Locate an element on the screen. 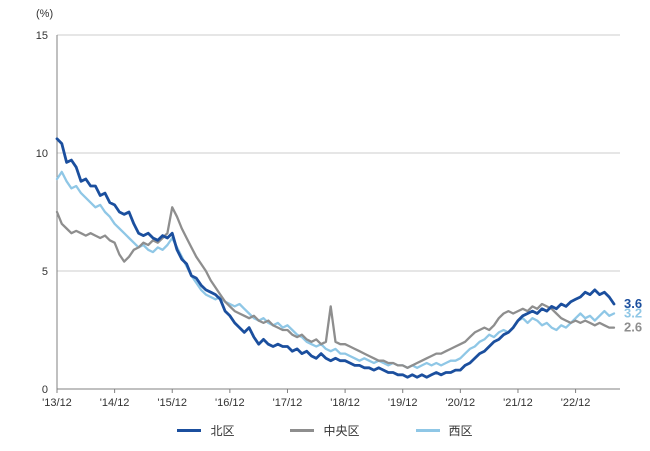 This screenshot has width=650, height=451. end-value-label-chuo: 2.6 is located at coordinates (633, 327).